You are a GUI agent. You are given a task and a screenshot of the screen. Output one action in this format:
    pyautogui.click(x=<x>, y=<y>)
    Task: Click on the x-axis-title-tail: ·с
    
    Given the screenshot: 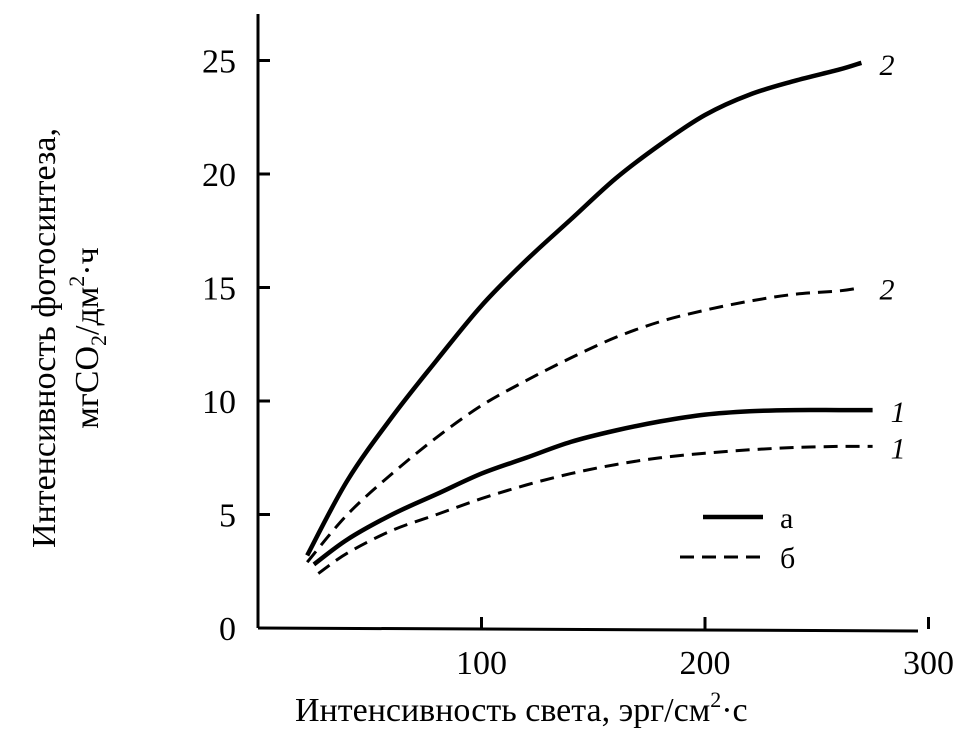 What is the action you would take?
    pyautogui.click(x=734, y=710)
    